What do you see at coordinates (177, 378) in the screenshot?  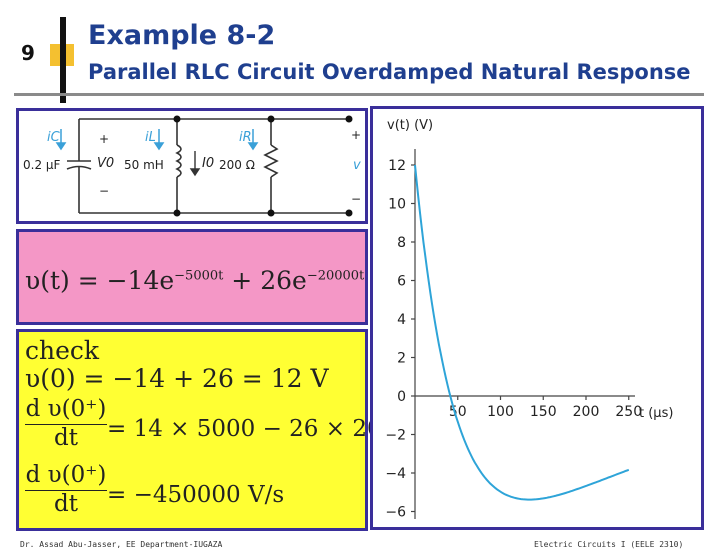 I see `check-initial-value: υ(0) = −14 + 26 = 12 V` at bounding box center [177, 378].